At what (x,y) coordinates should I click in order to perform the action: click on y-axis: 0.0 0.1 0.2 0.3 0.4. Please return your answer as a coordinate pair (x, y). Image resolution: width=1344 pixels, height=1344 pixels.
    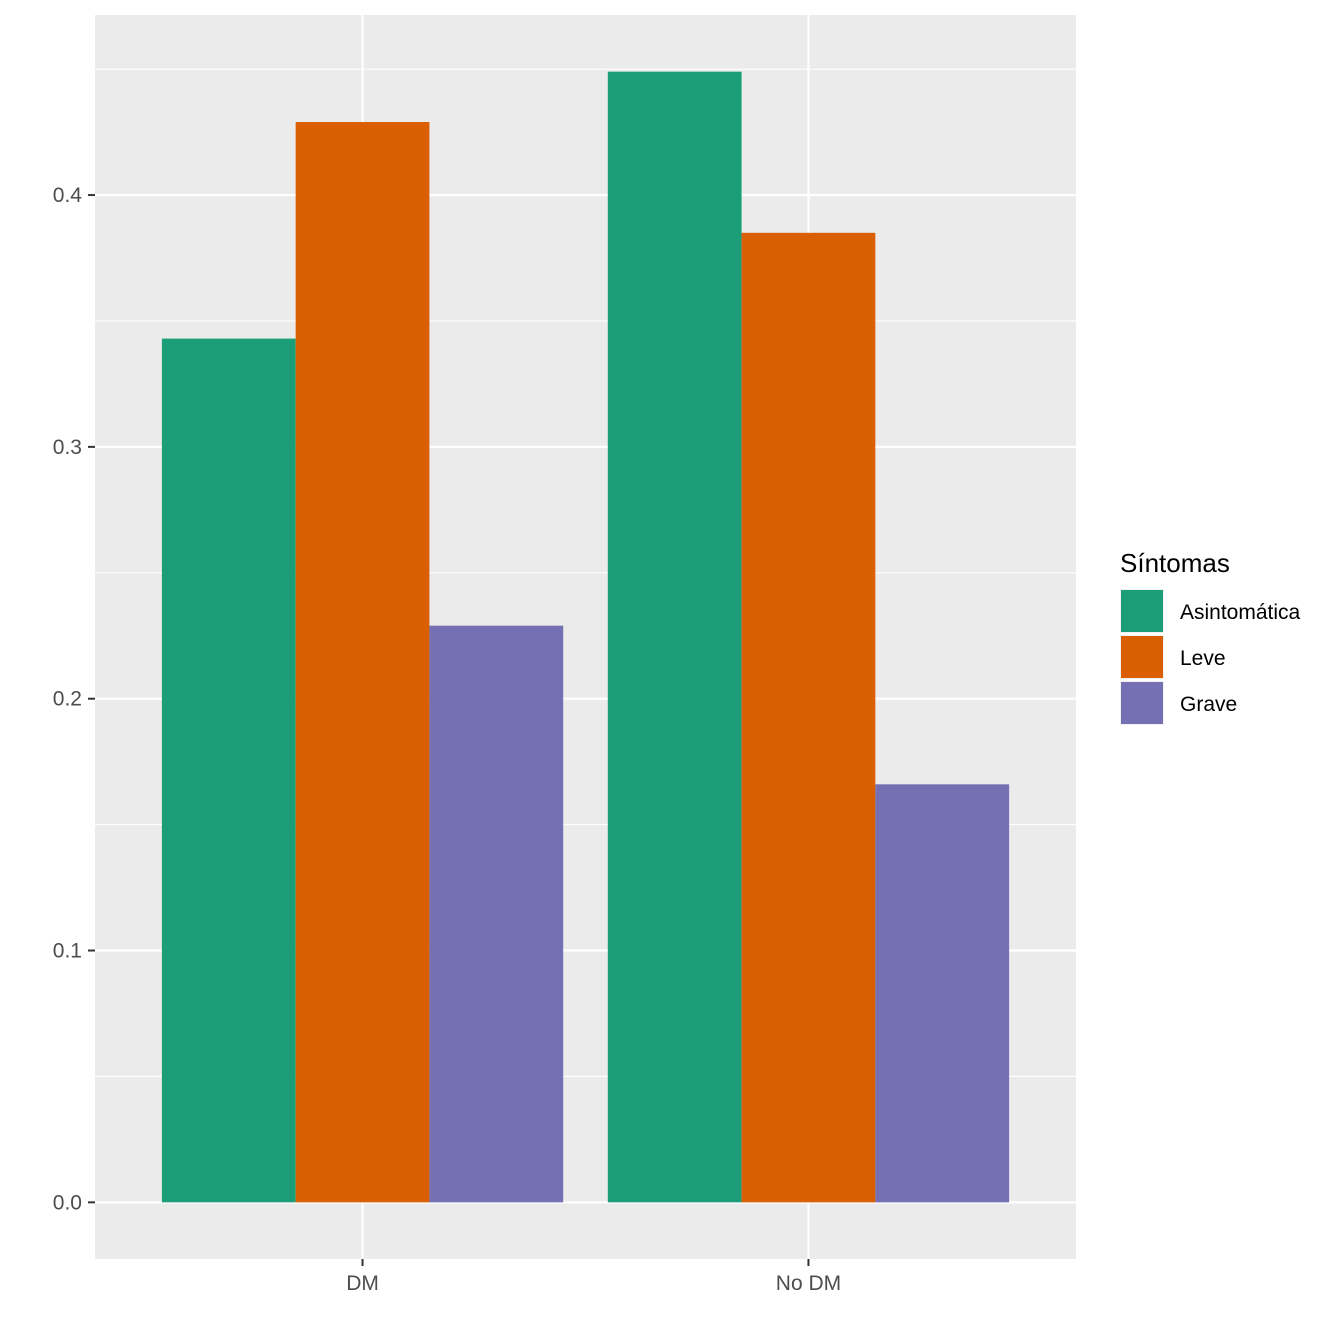
    Looking at the image, I should click on (74, 699).